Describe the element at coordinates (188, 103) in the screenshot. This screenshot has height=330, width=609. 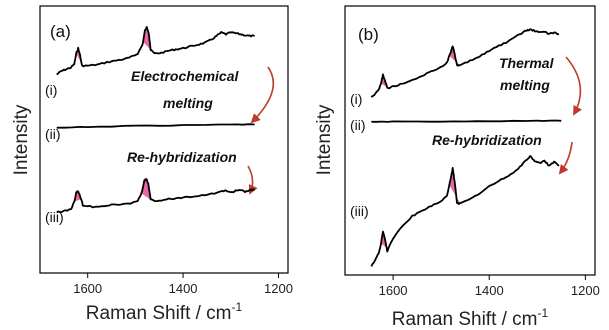
I see `panel-a-annotation-melting: melting` at that location.